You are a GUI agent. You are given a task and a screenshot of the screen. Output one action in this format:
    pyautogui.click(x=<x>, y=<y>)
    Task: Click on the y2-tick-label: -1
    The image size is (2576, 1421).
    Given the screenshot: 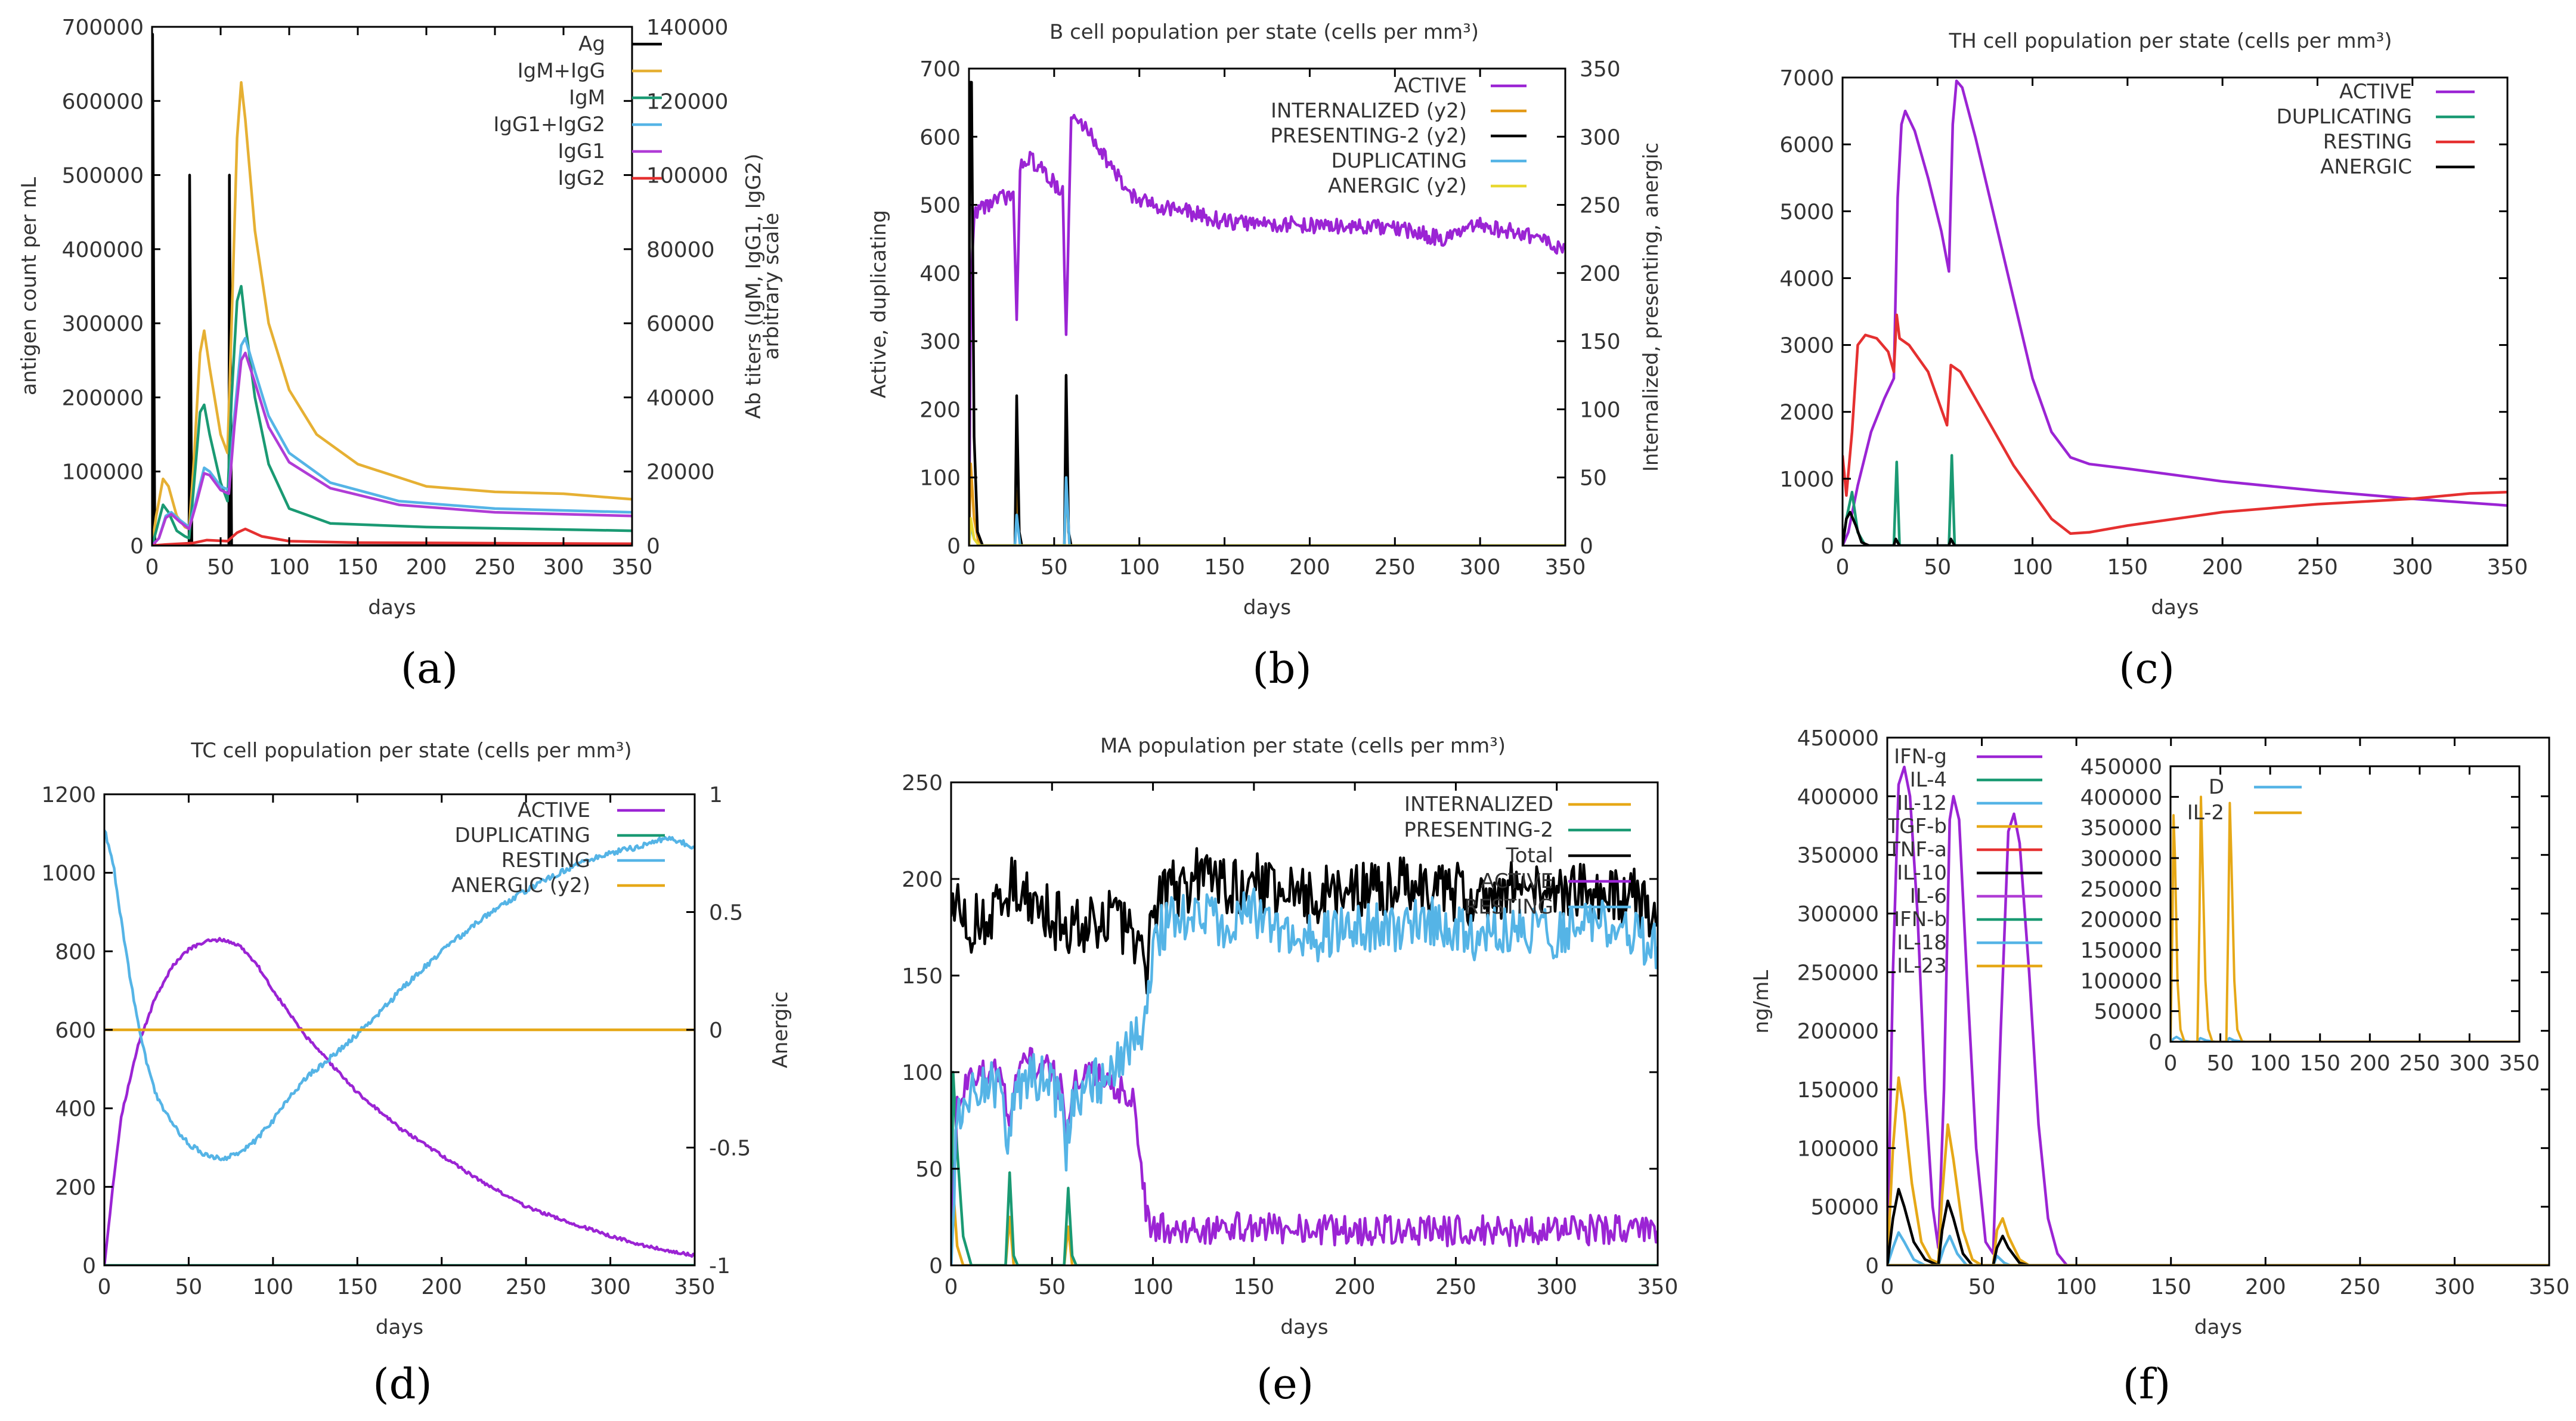 What is the action you would take?
    pyautogui.click(x=719, y=1266)
    